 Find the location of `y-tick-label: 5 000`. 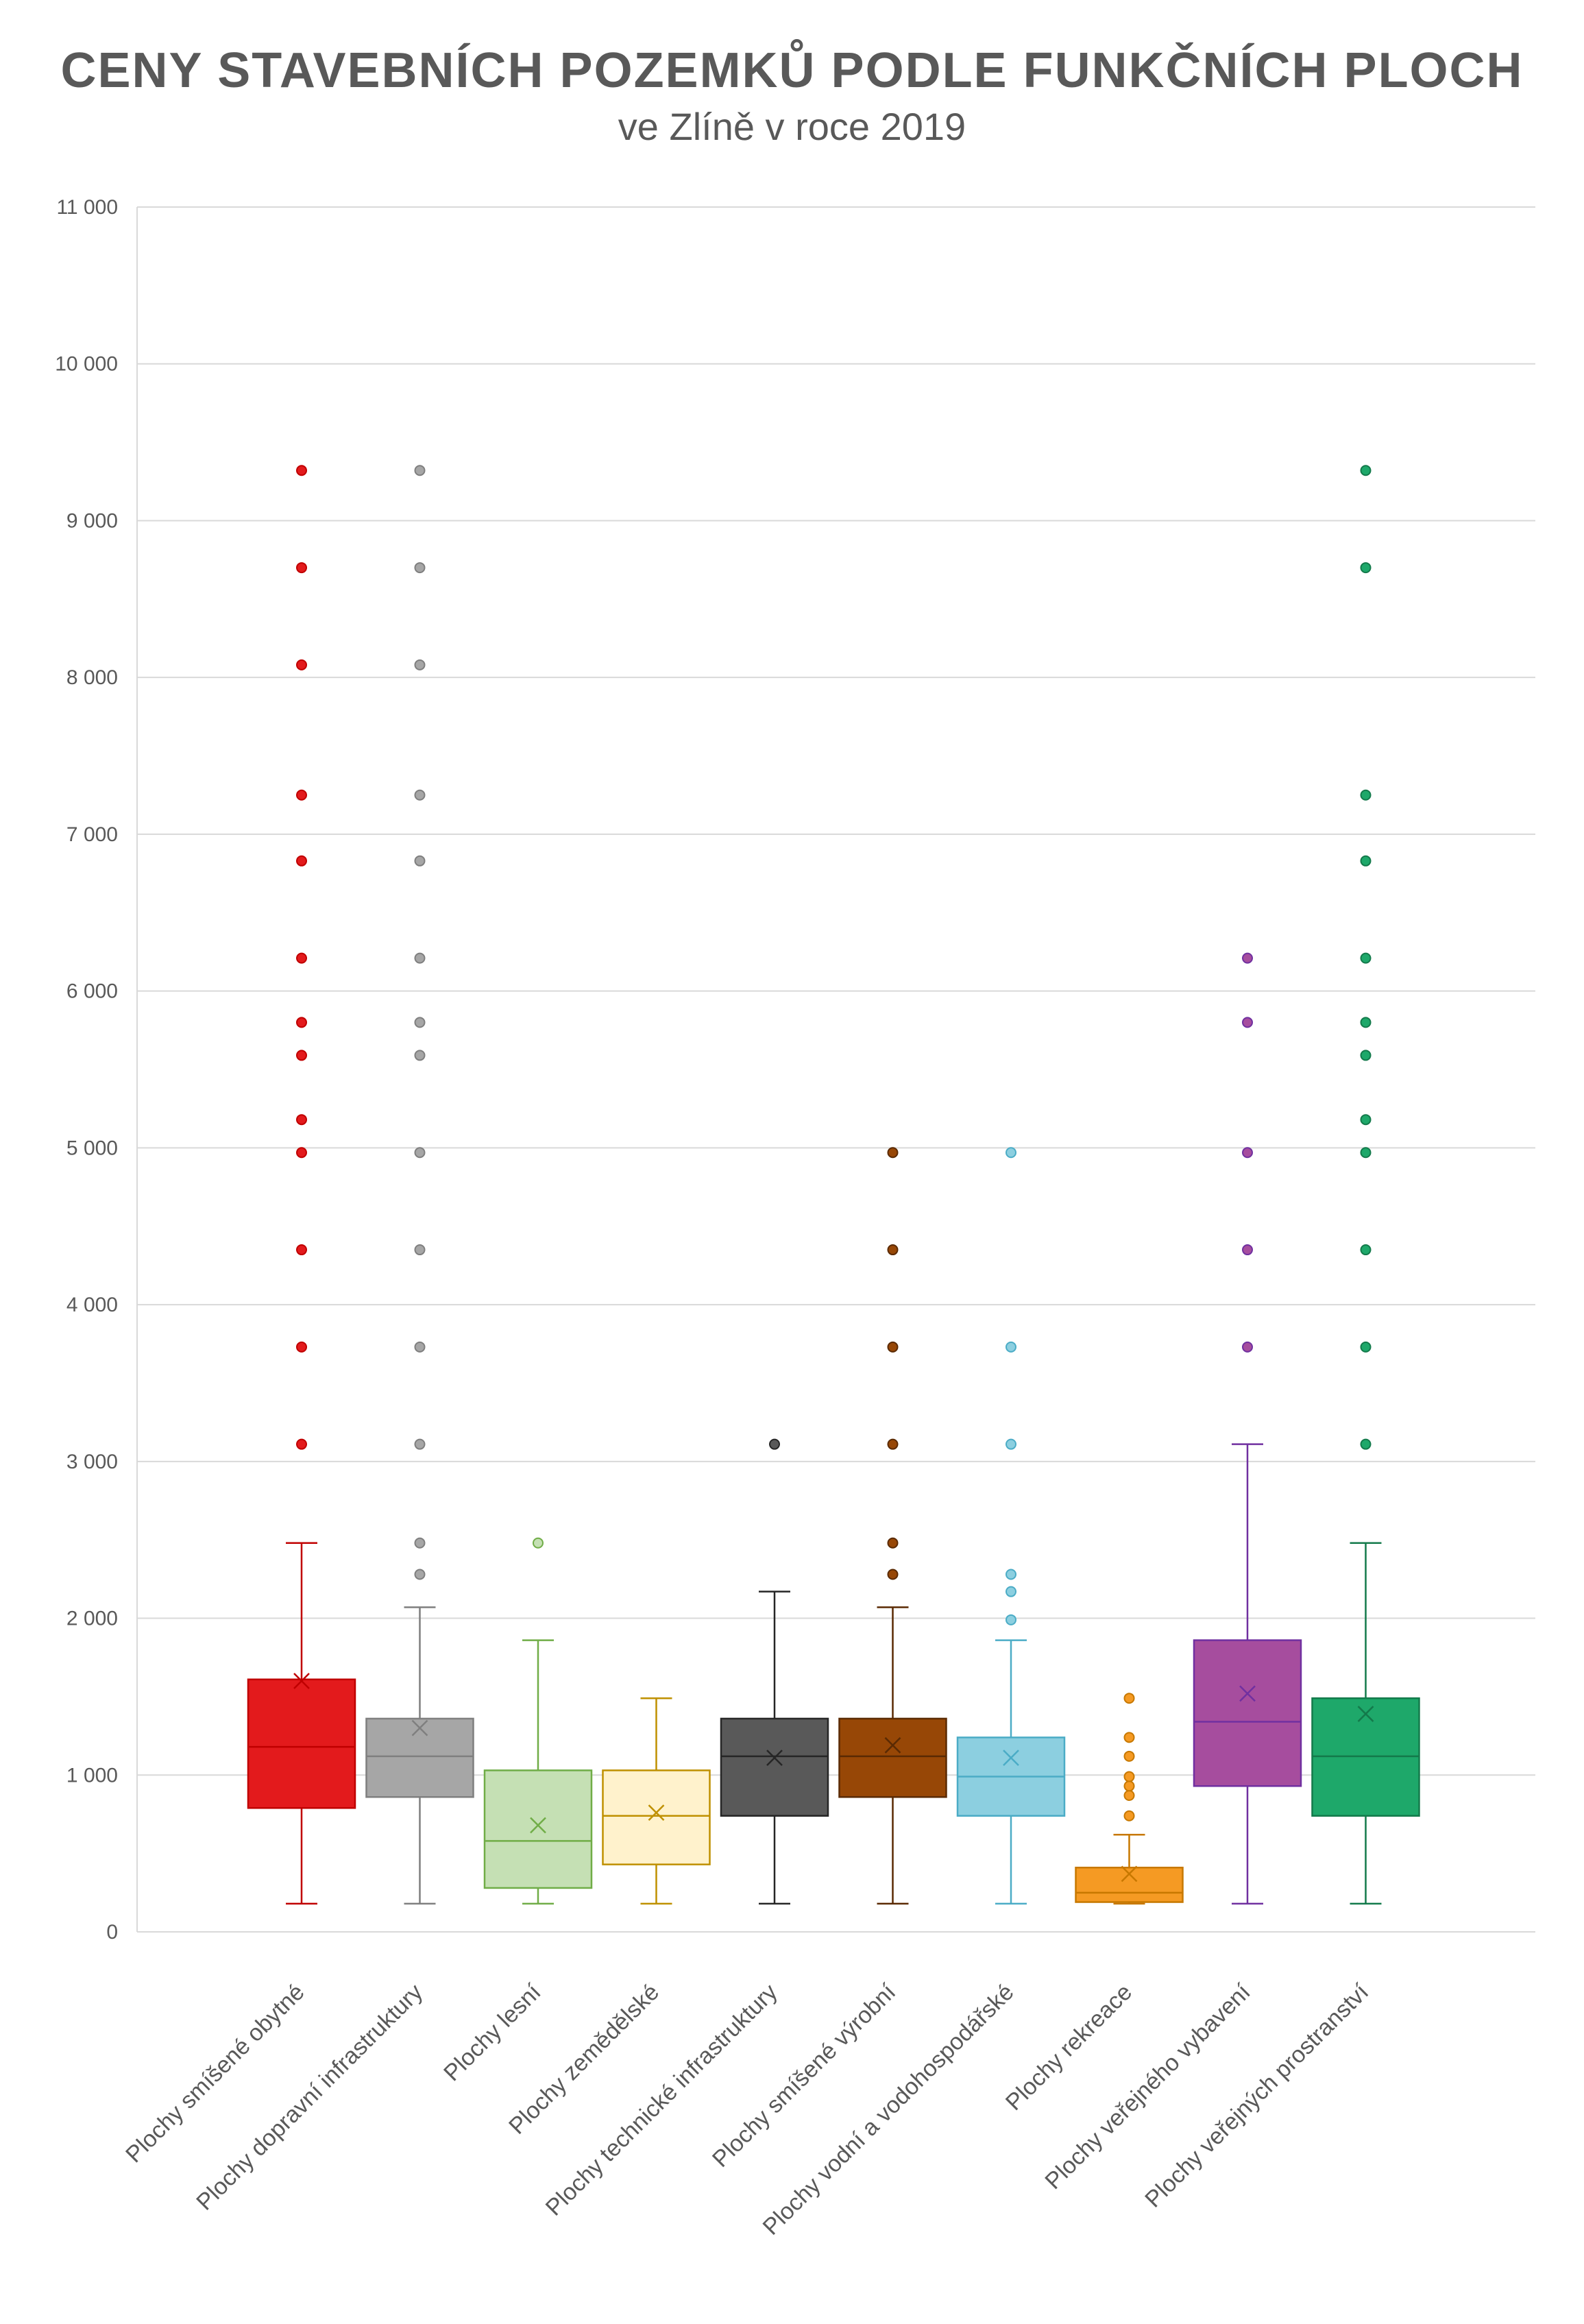

y-tick-label: 5 000 is located at coordinates (92, 1148).